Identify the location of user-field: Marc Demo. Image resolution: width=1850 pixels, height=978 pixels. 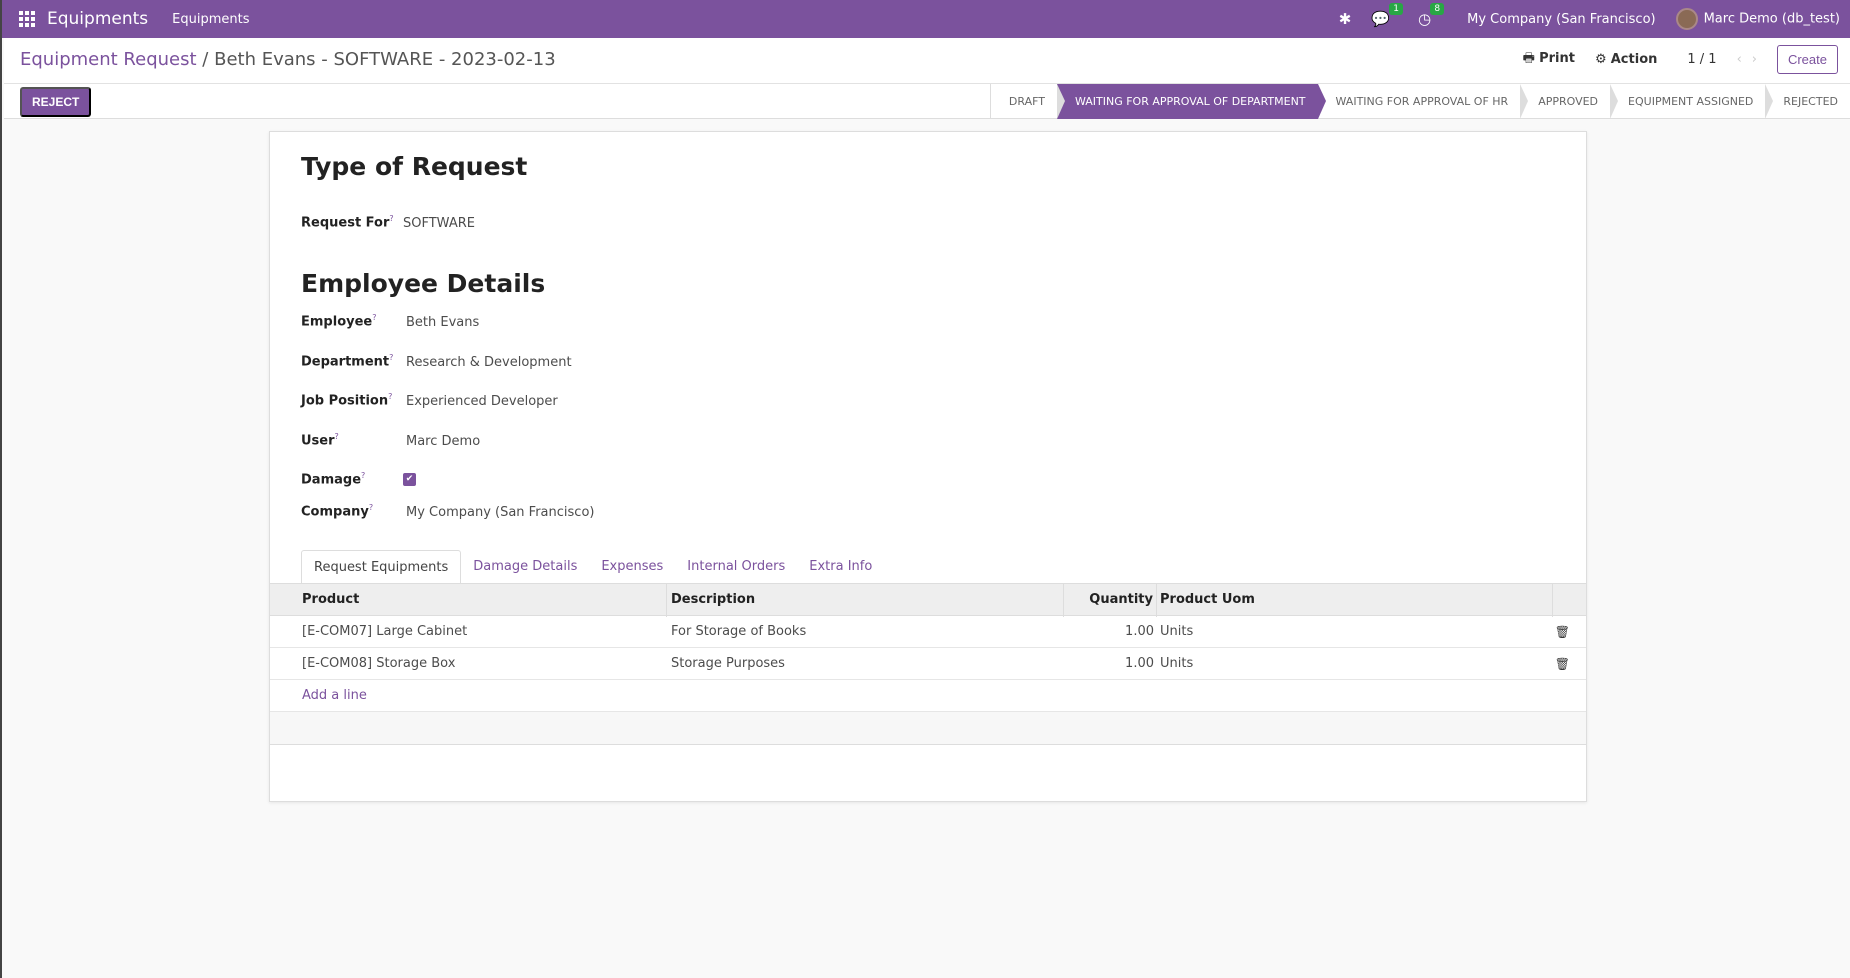
(443, 441).